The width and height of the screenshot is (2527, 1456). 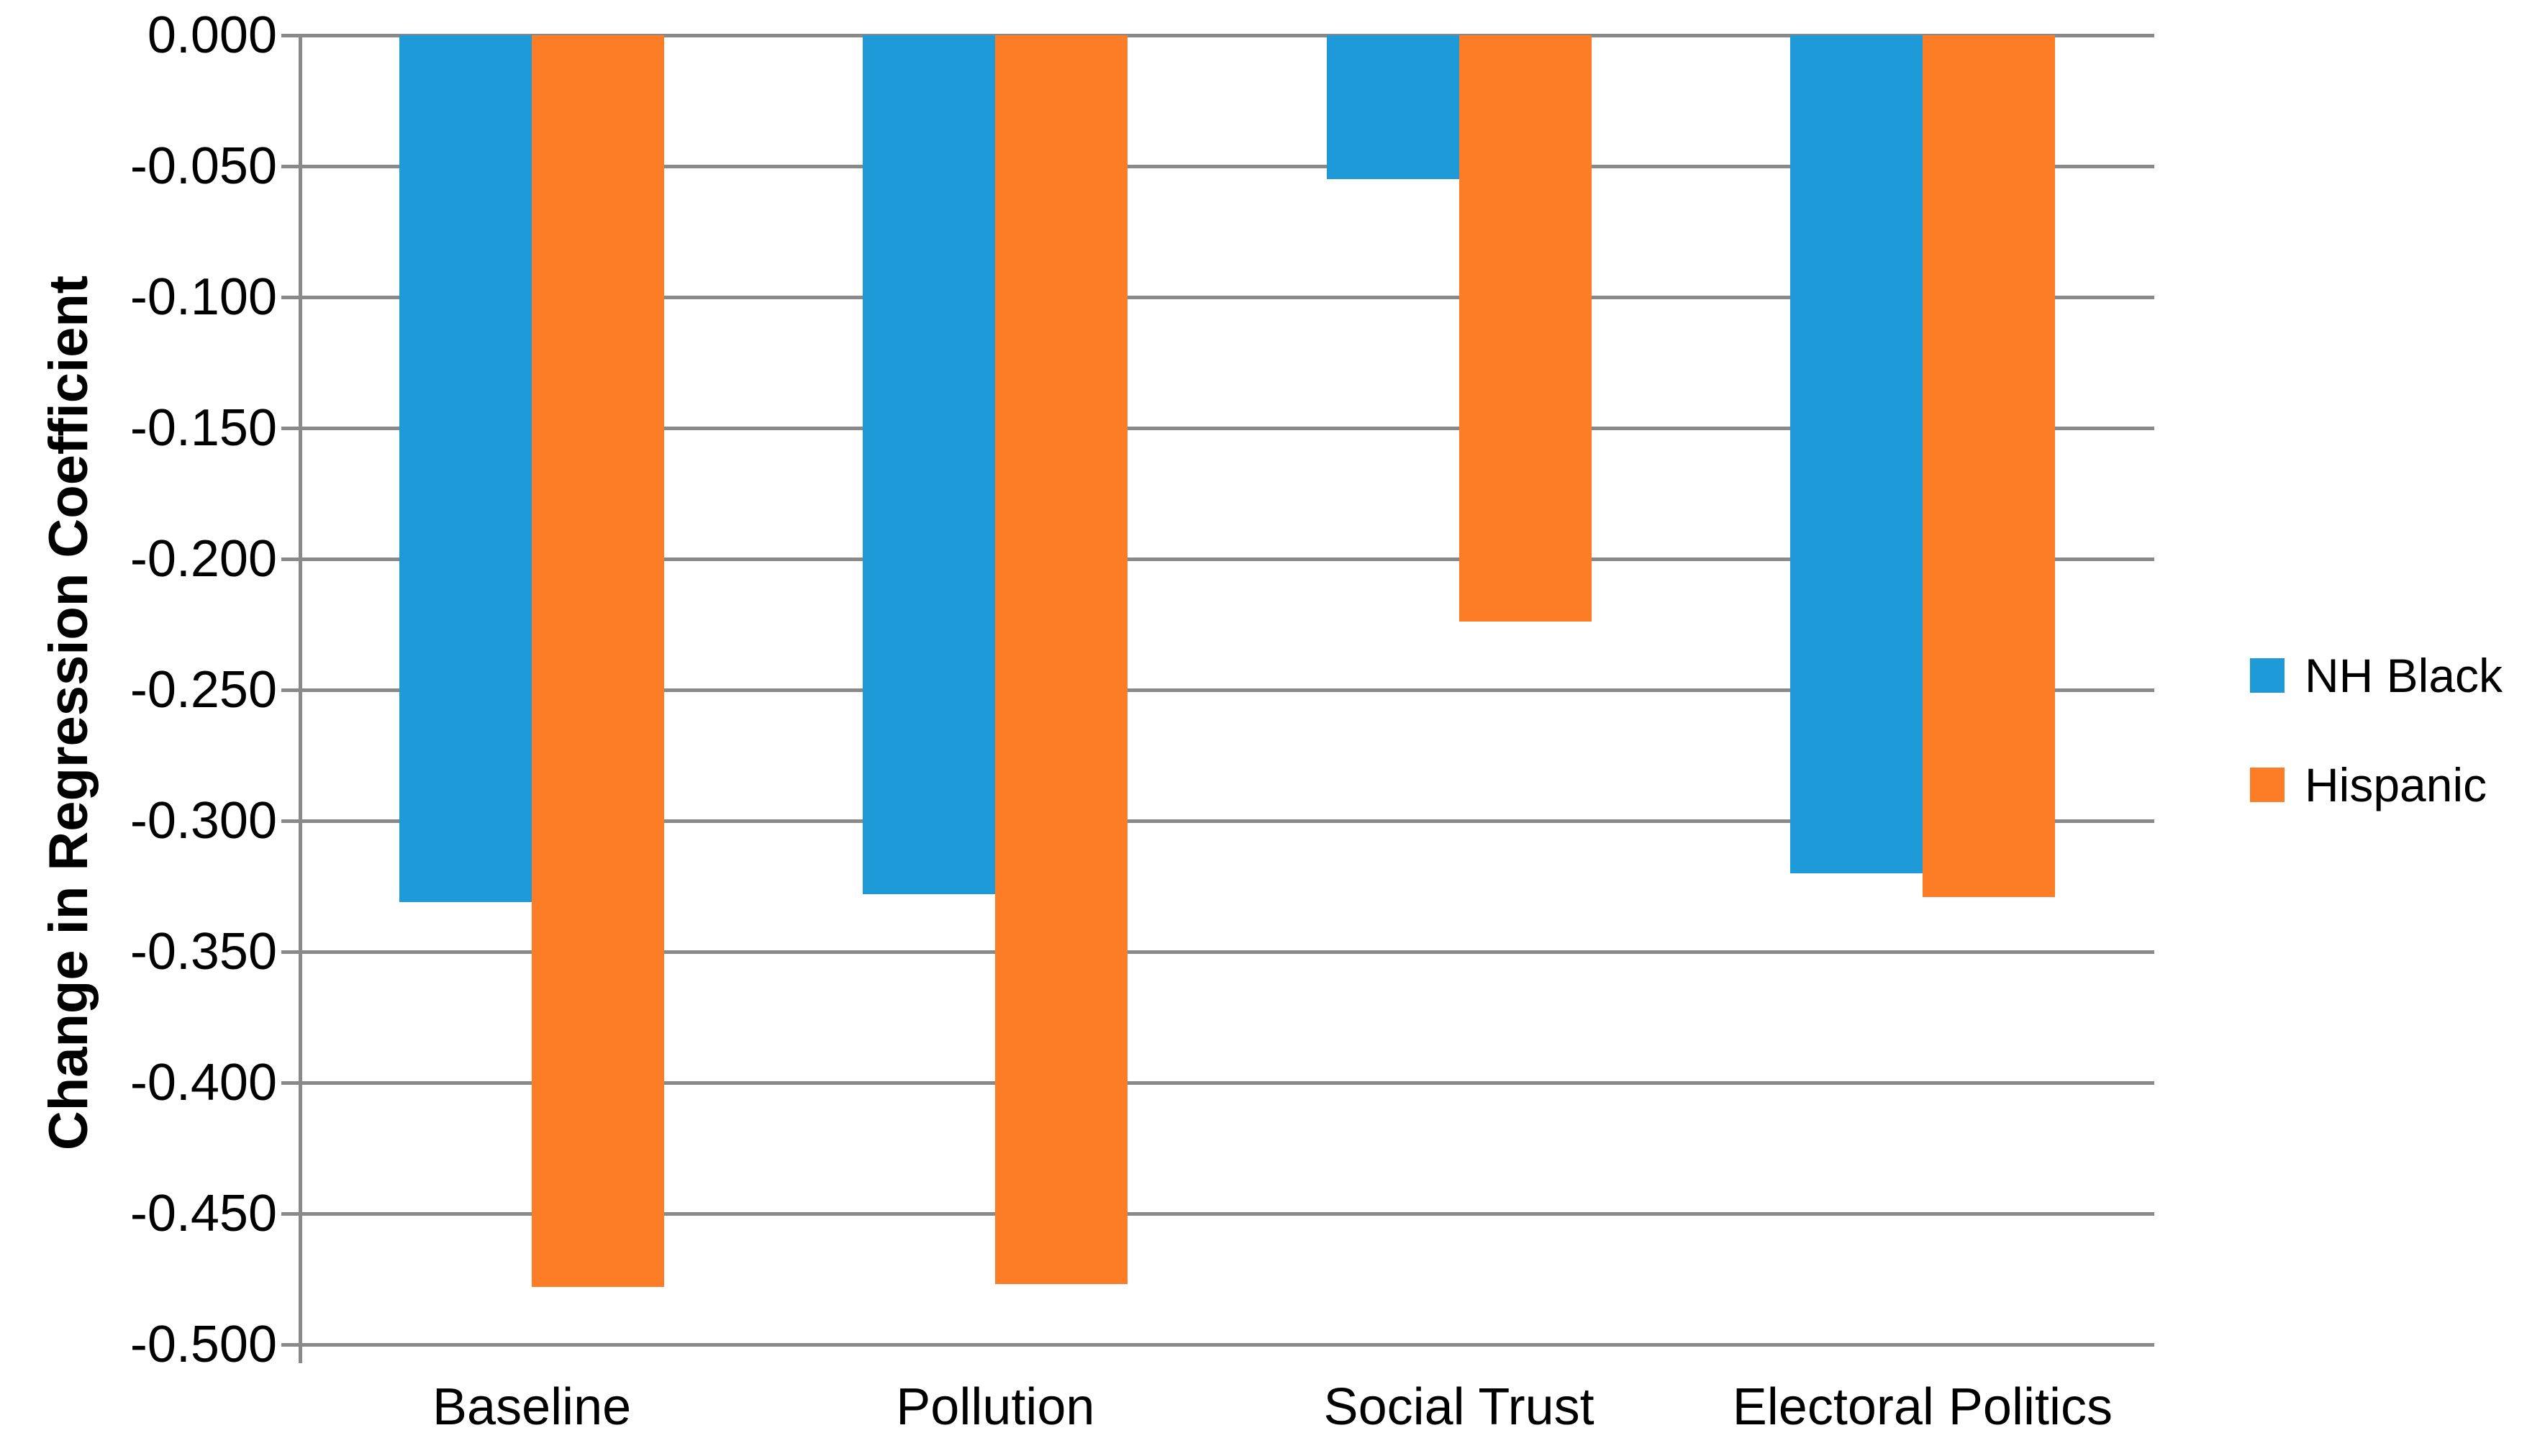 What do you see at coordinates (1458, 1407) in the screenshot?
I see `x-axis-category-label: Social Trust` at bounding box center [1458, 1407].